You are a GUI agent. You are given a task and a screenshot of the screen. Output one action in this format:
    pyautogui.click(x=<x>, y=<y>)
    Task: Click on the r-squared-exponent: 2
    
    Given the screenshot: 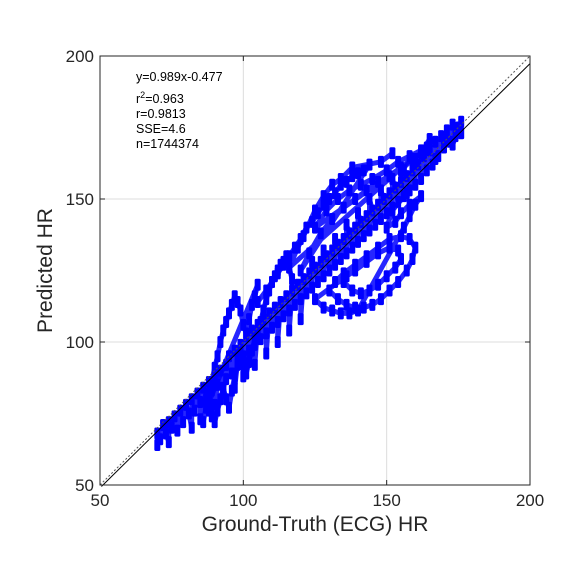 What is the action you would take?
    pyautogui.click(x=142, y=95)
    